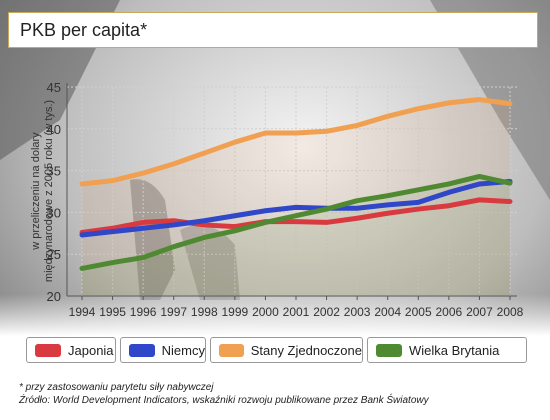 The image size is (550, 420). Describe the element at coordinates (143, 312) in the screenshot. I see `x-tick-label-1996: 1996` at that location.